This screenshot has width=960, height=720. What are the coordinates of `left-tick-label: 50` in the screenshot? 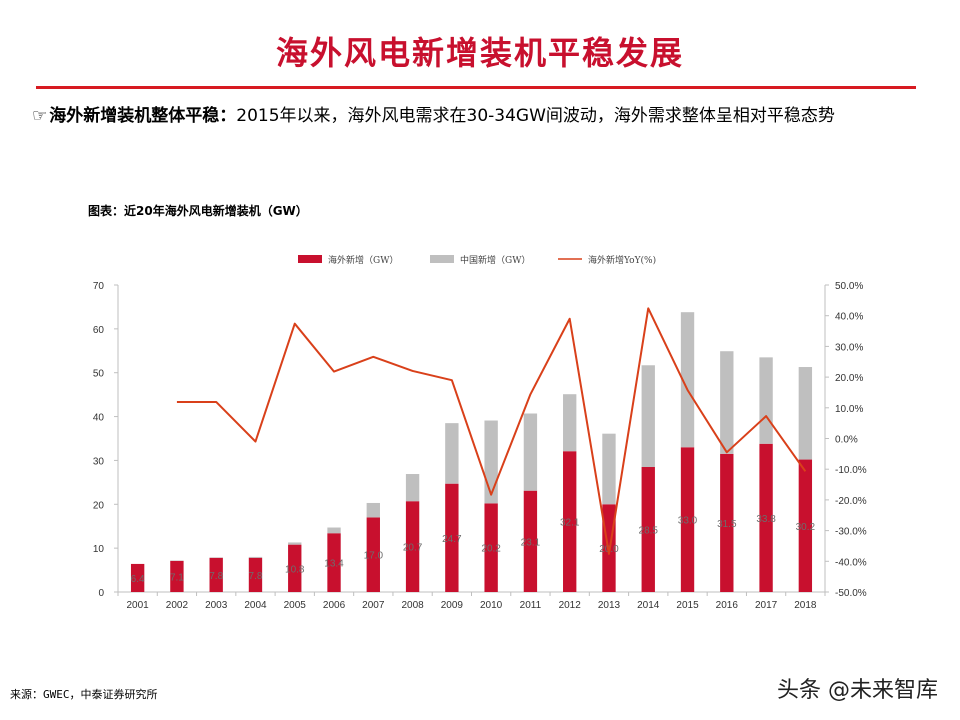 It's located at (99, 374).